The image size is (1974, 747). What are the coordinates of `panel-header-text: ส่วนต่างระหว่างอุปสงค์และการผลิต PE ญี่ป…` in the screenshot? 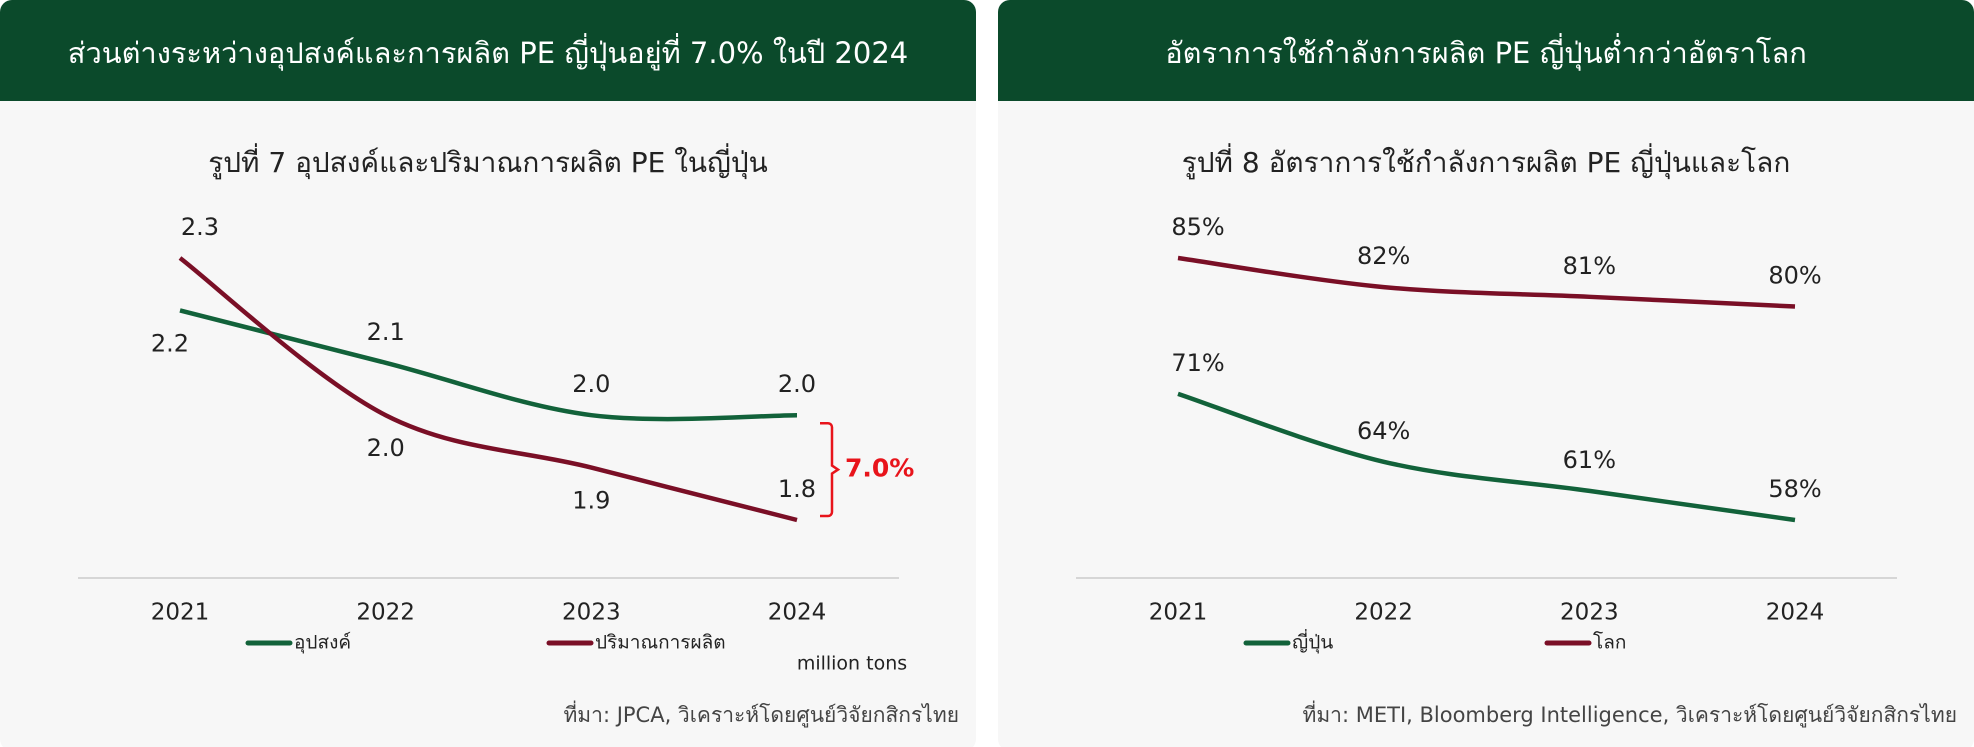 It's located at (488, 52).